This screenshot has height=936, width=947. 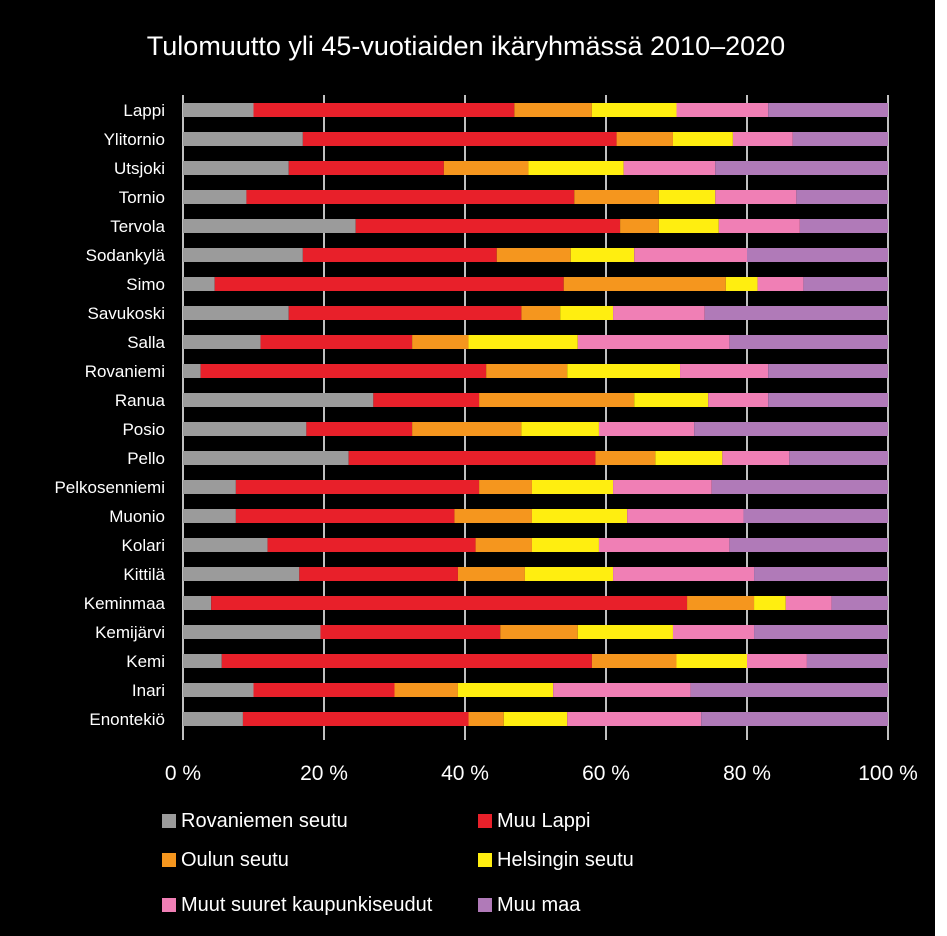 I want to click on category-label: Rovaniemi, so click(x=125, y=371).